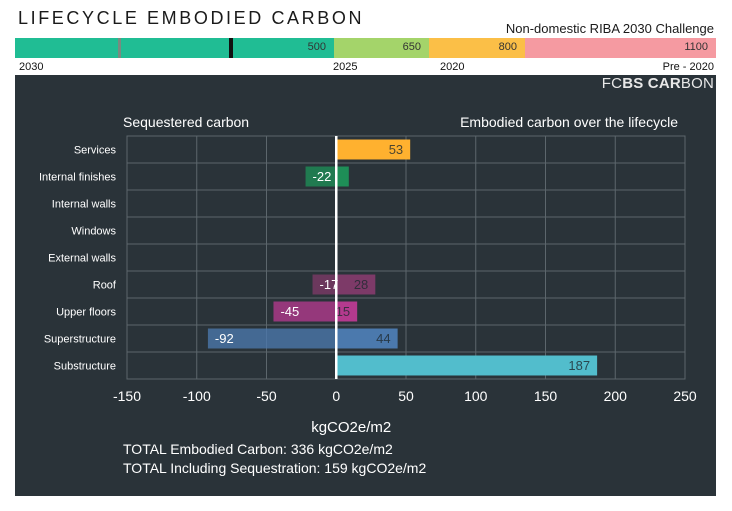 The height and width of the screenshot is (511, 732). What do you see at coordinates (361, 284) in the screenshot?
I see `data-label: 28` at bounding box center [361, 284].